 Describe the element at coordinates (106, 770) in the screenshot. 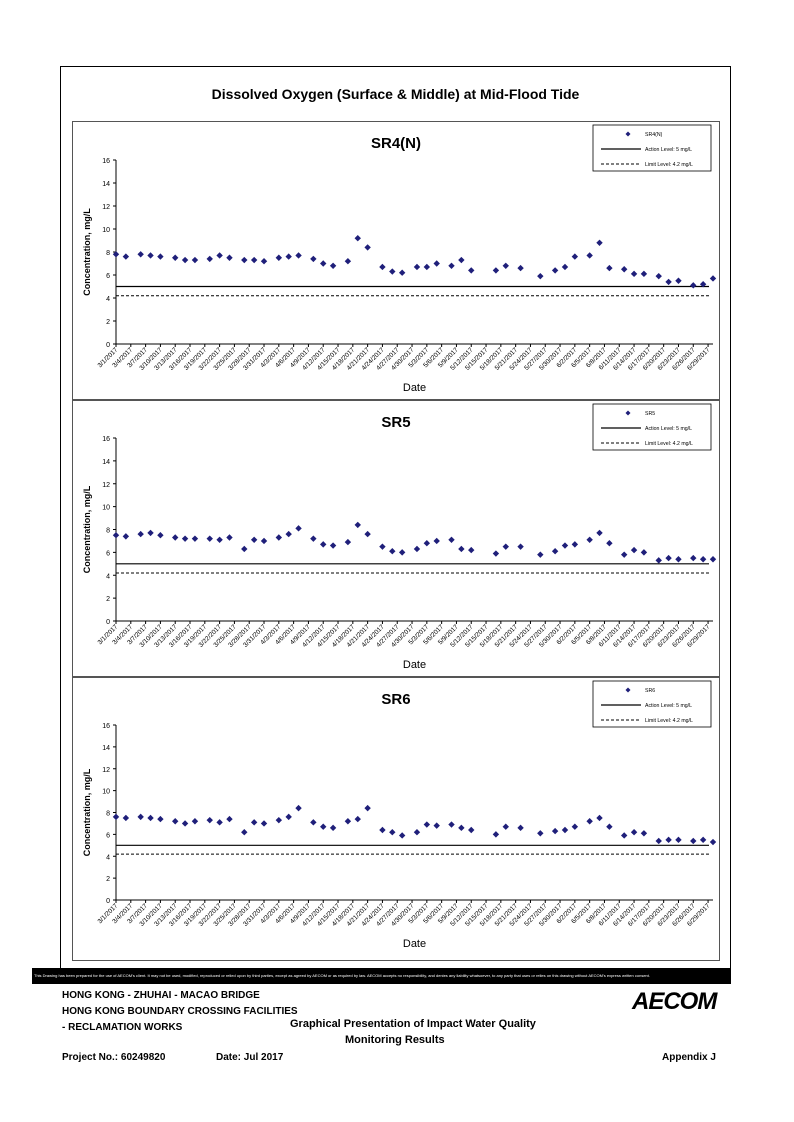

I see `y-tick-label: 12` at that location.